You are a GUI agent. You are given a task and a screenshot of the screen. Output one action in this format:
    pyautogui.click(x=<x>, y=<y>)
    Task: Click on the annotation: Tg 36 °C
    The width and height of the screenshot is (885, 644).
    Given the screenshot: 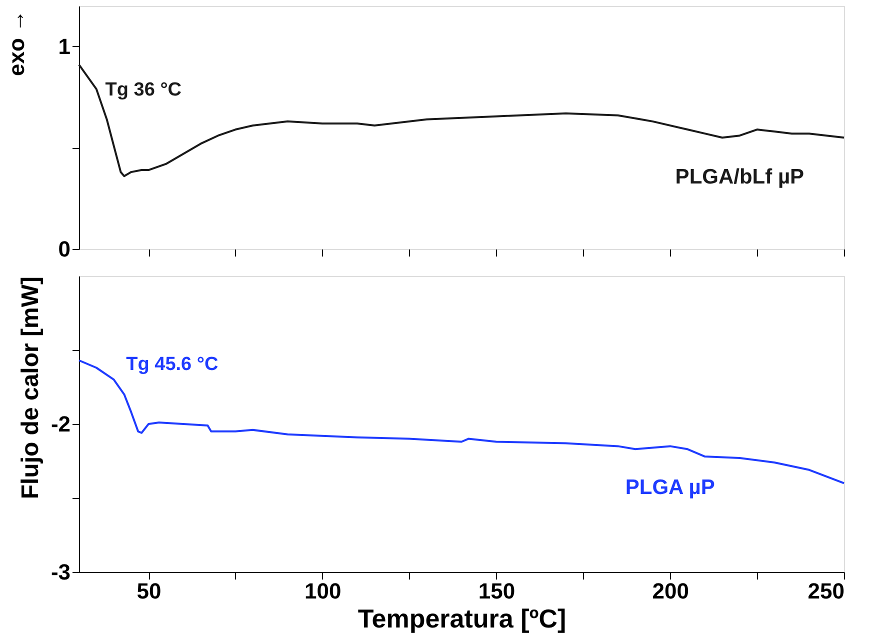 What is the action you would take?
    pyautogui.click(x=143, y=90)
    